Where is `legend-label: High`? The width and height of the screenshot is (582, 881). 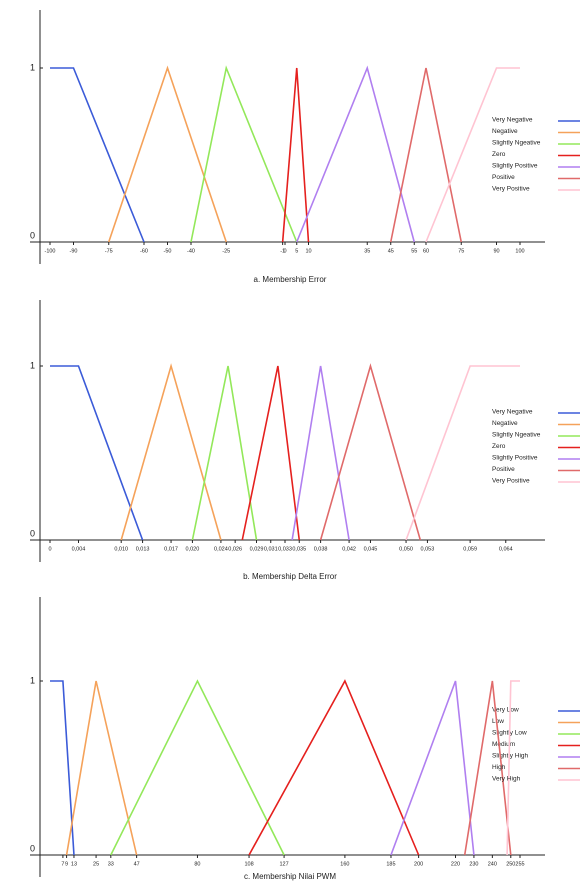
legend-label: High is located at coordinates (499, 767).